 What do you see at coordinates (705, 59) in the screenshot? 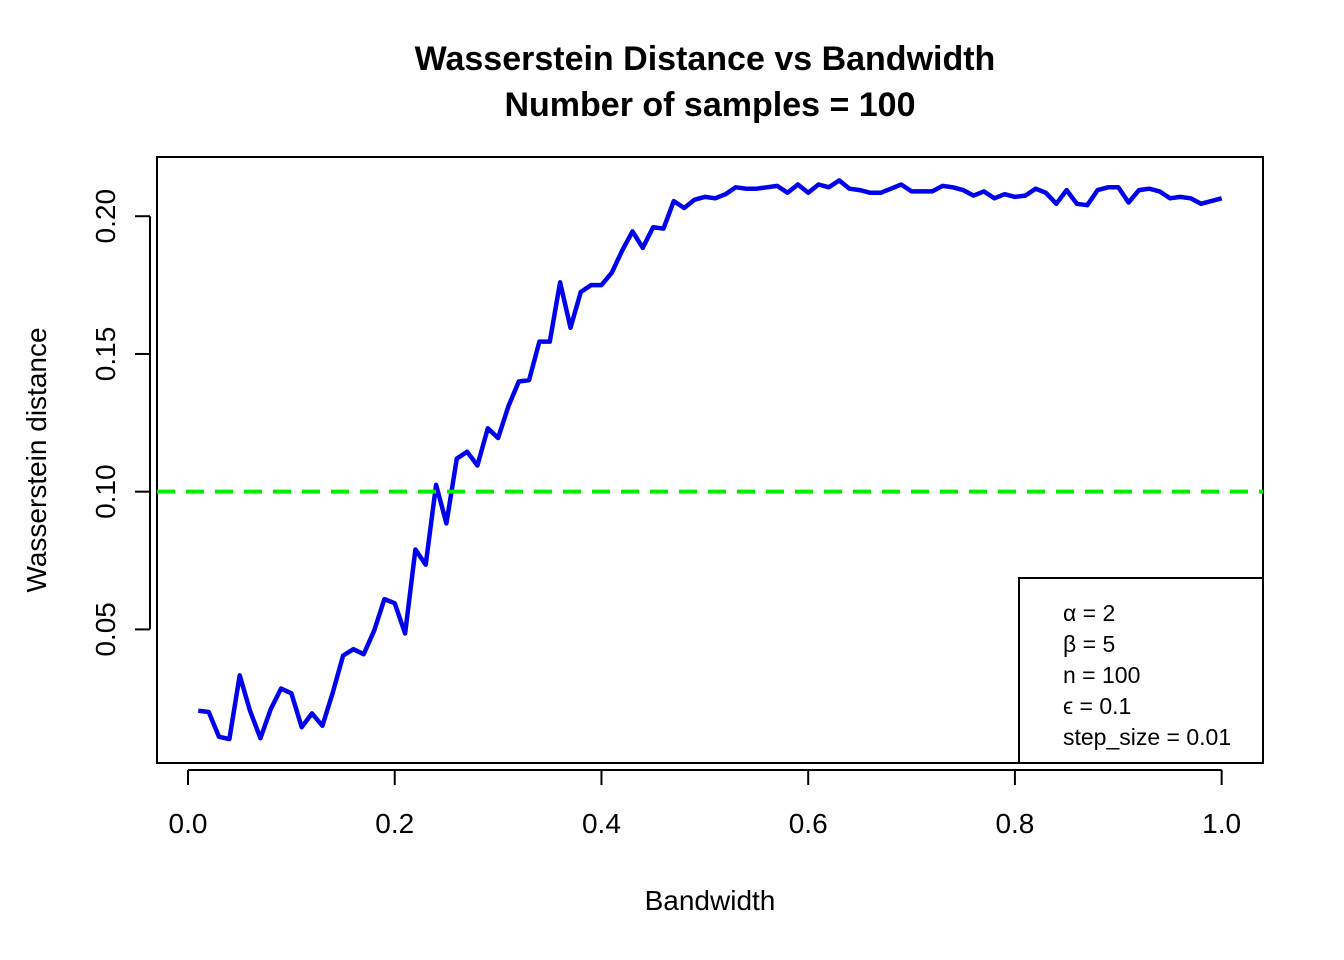
I see `chart-title: Wasserstein Distance vs Bandwidth` at bounding box center [705, 59].